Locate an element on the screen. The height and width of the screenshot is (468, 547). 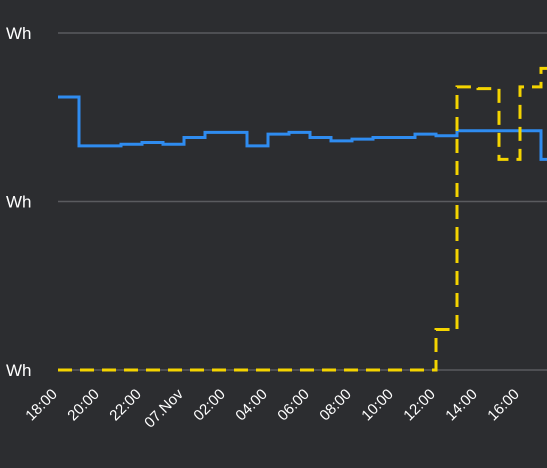
x-tick-label: 20:00 is located at coordinates (83, 405).